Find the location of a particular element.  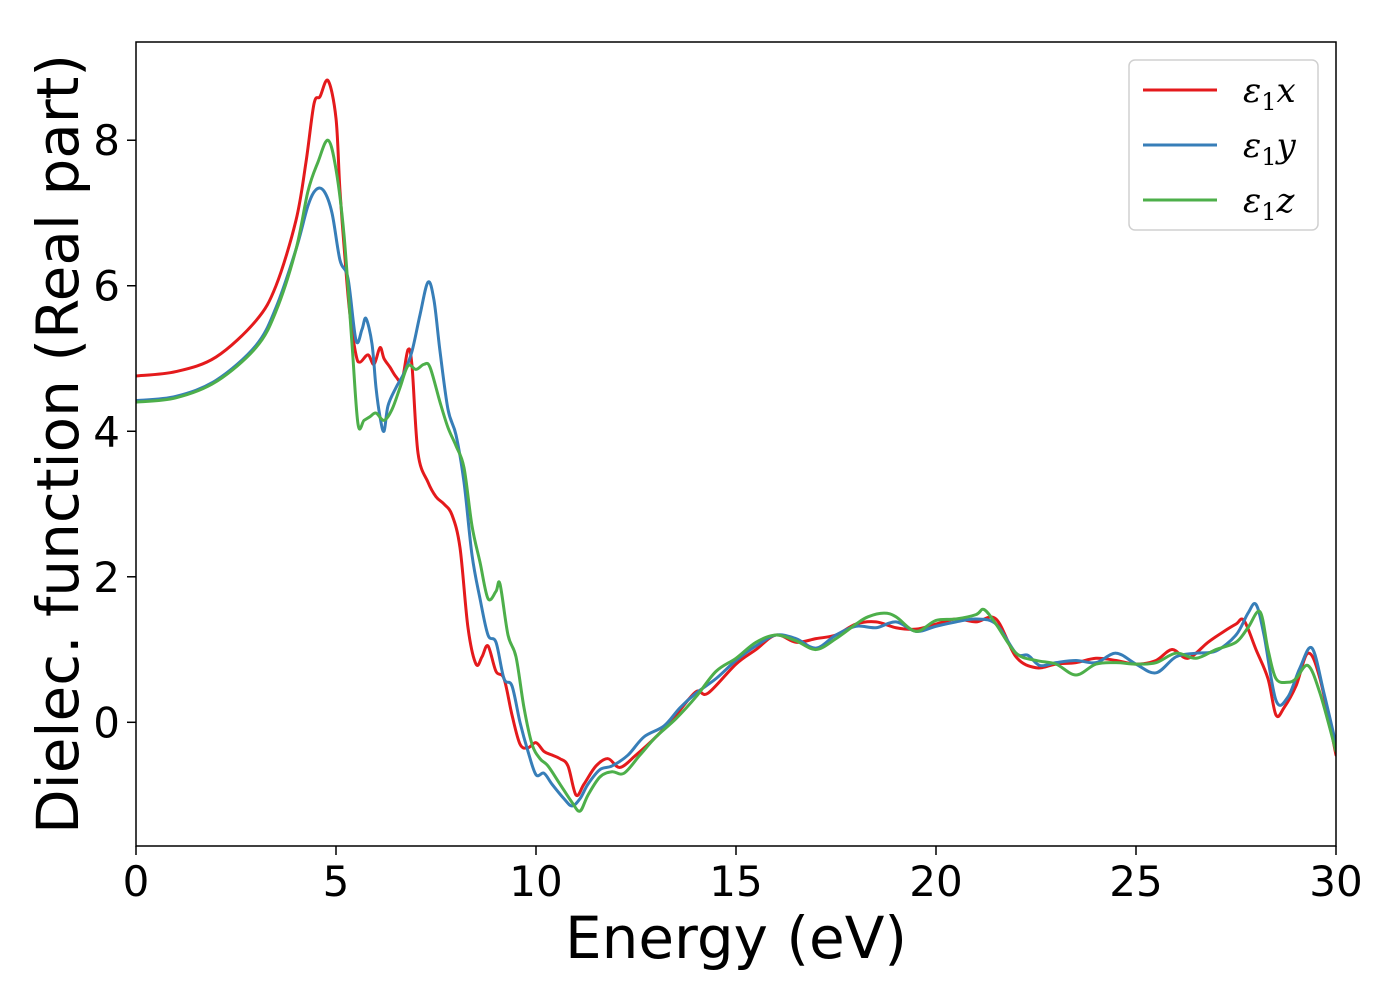

y-axis: 0 2 4 6 8 is located at coordinates (114, 431).